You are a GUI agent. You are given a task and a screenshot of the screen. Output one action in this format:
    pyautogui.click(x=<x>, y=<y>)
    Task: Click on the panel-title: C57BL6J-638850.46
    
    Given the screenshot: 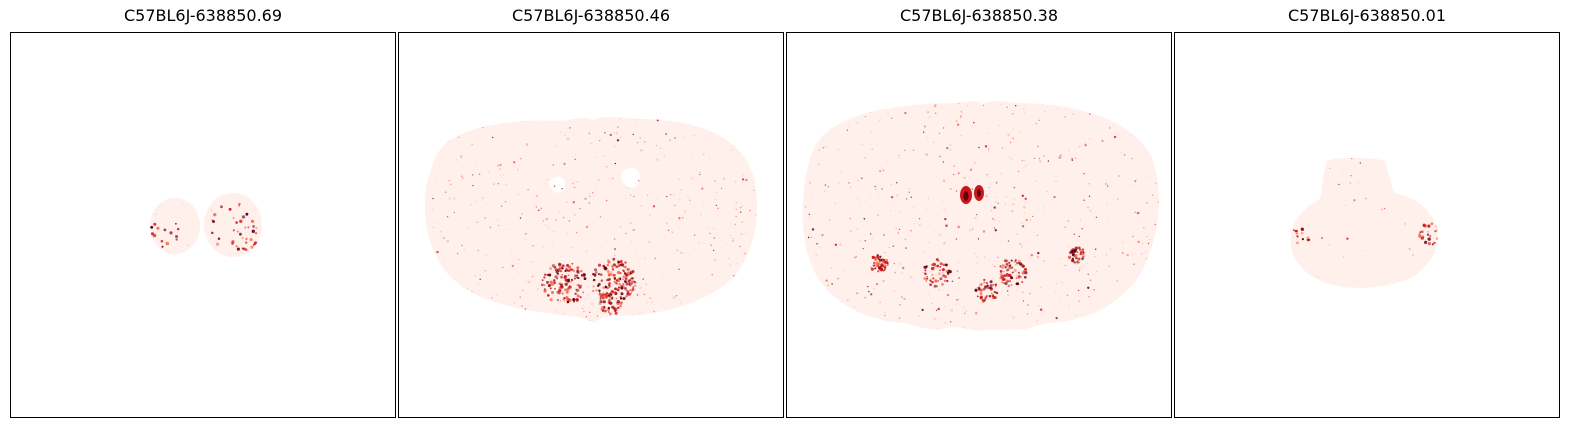 What is the action you would take?
    pyautogui.click(x=591, y=15)
    